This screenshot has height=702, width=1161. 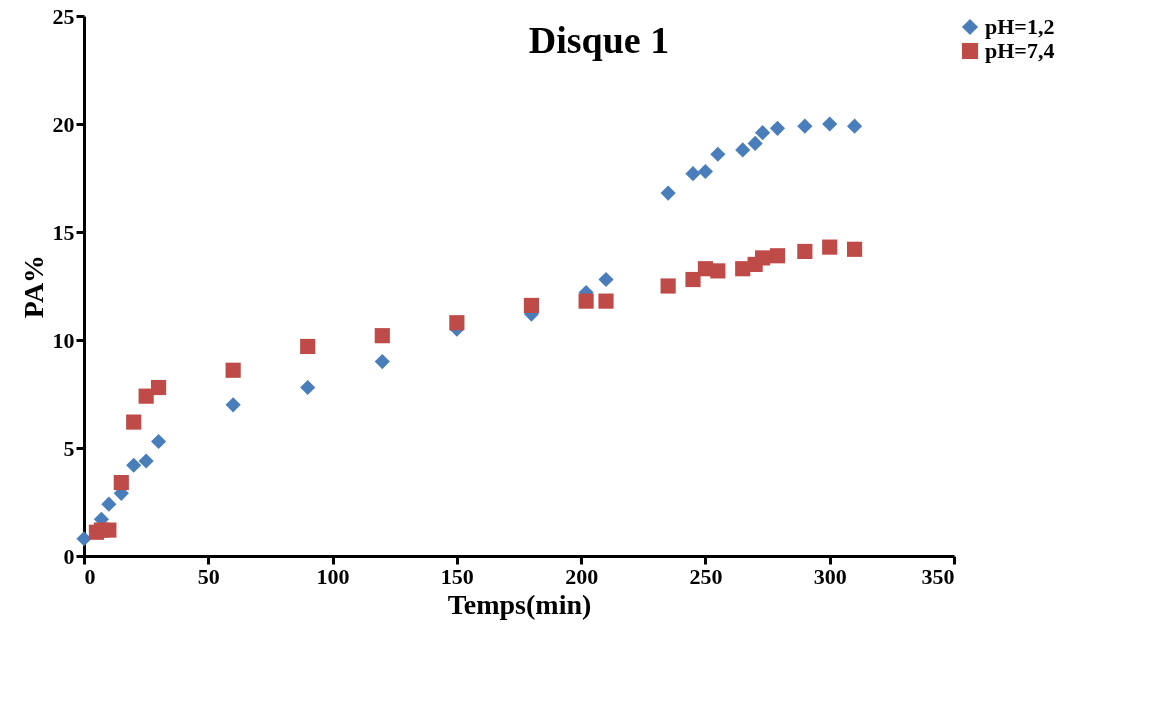 I want to click on x-tick-label: 150, so click(x=457, y=576).